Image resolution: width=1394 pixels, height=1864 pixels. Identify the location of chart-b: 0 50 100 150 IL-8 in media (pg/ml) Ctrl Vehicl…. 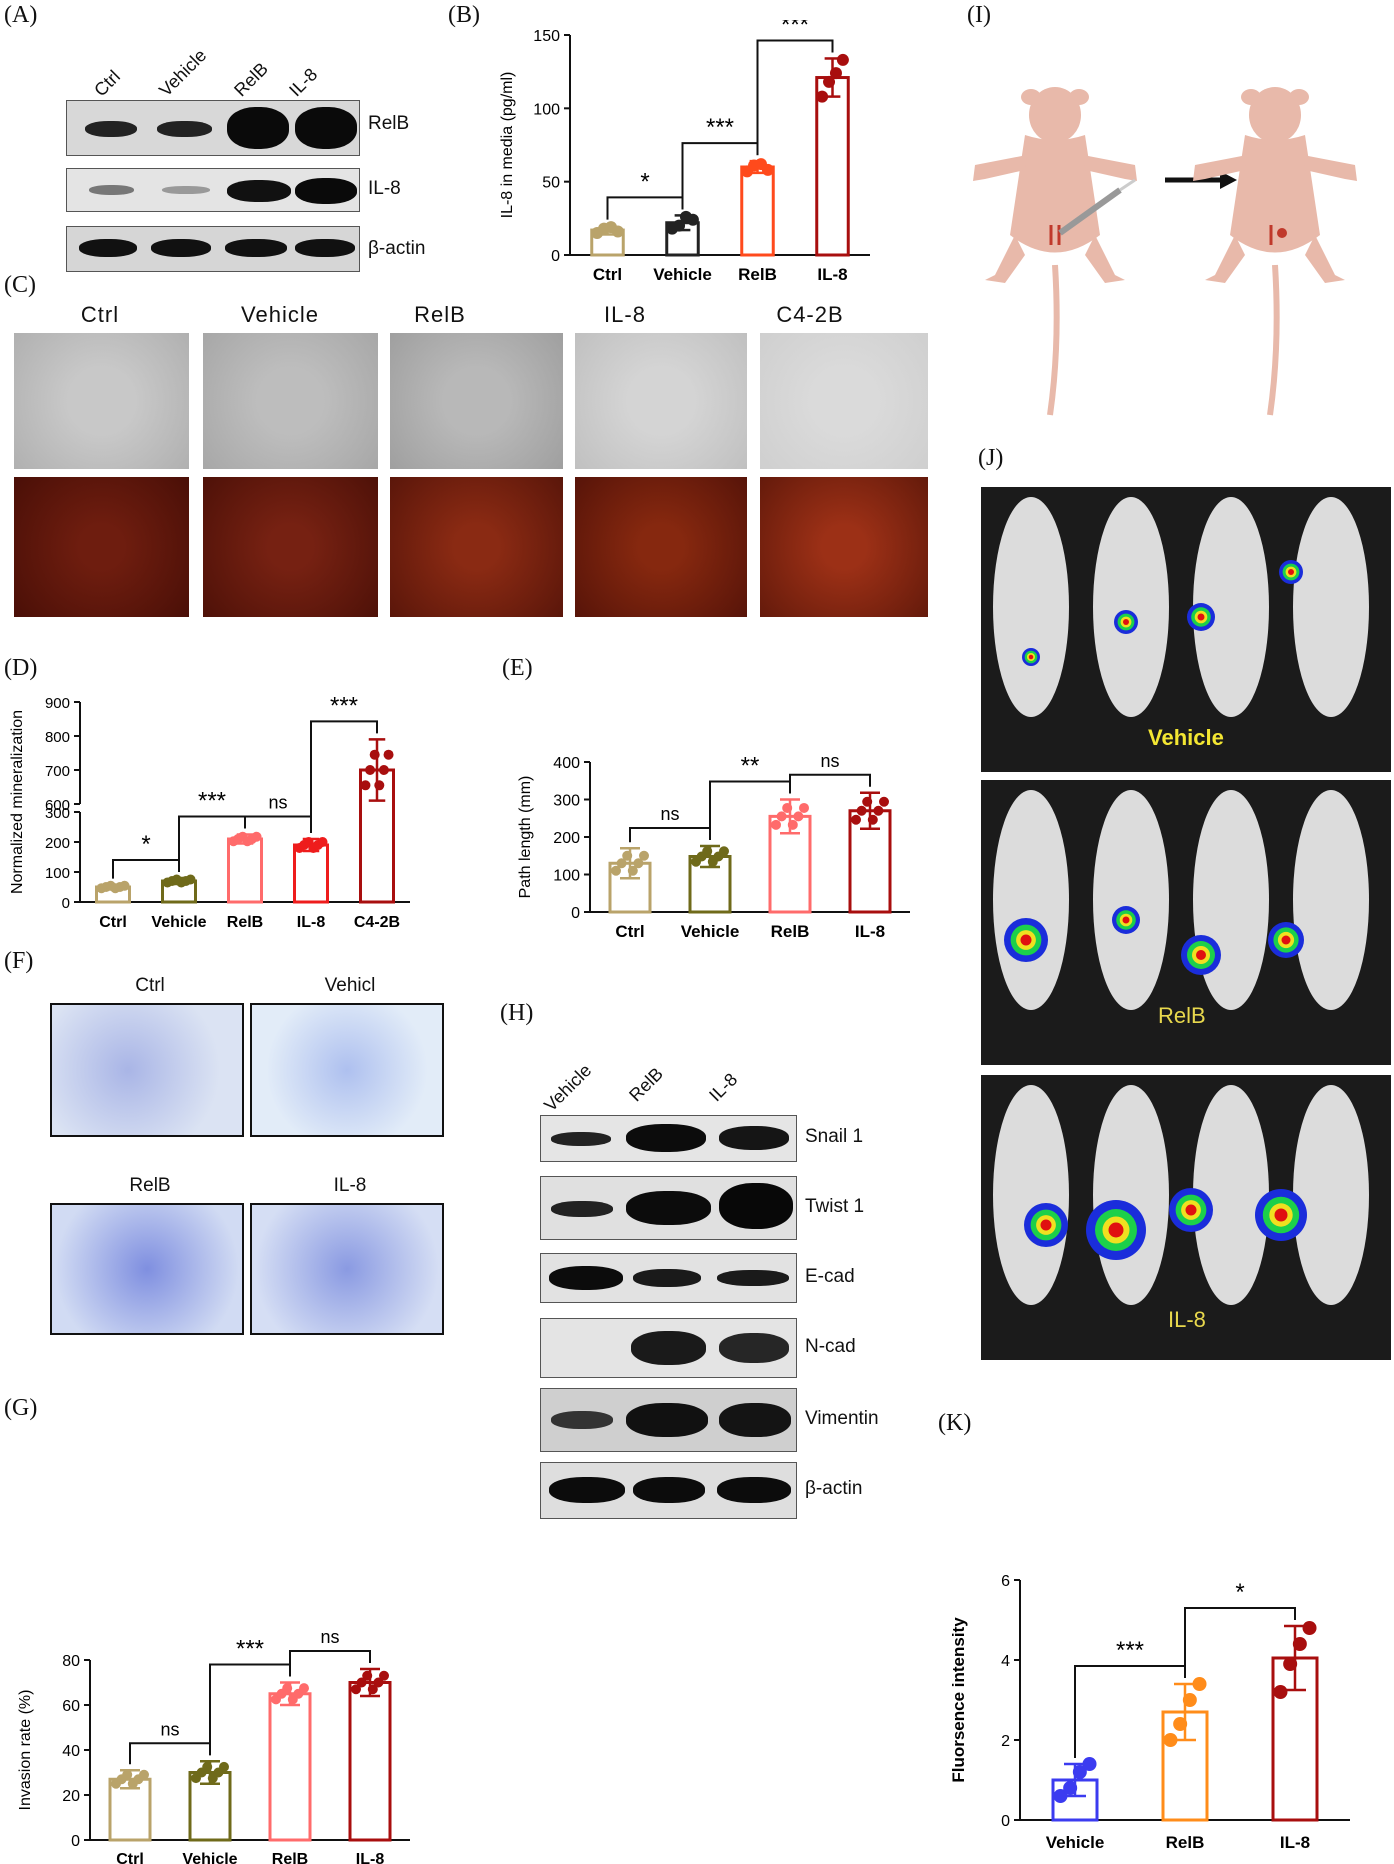
(684, 152).